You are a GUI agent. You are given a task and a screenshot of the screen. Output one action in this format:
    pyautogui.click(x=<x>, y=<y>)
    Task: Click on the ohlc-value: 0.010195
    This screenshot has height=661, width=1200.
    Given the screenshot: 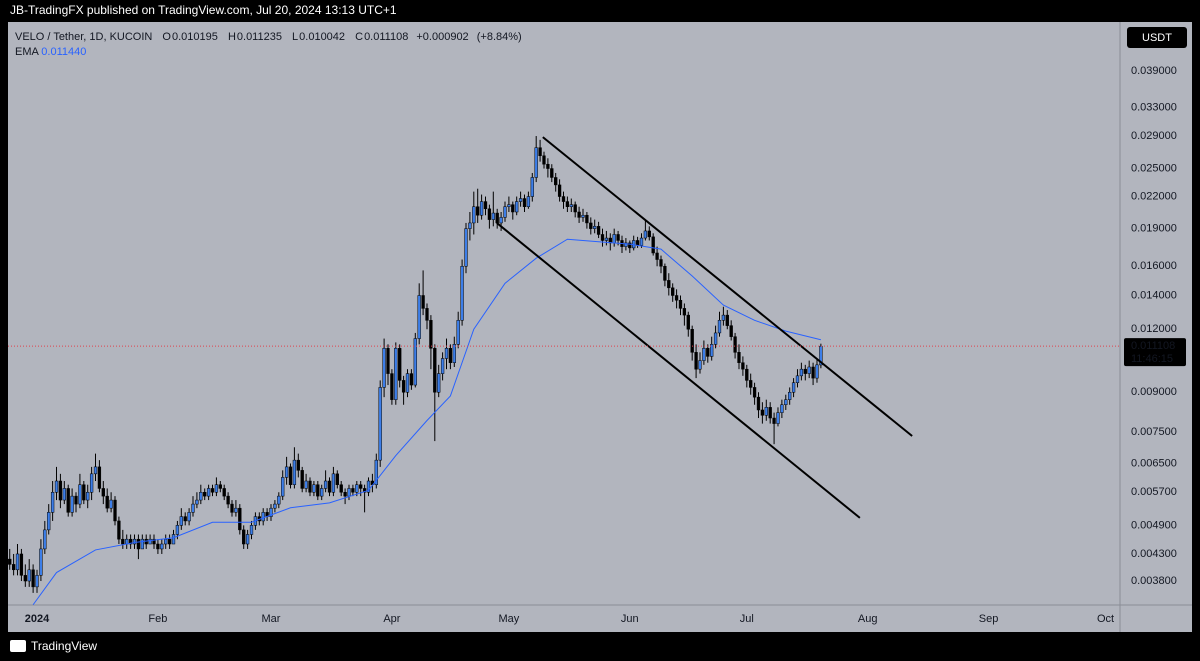 What is the action you would take?
    pyautogui.click(x=195, y=37)
    